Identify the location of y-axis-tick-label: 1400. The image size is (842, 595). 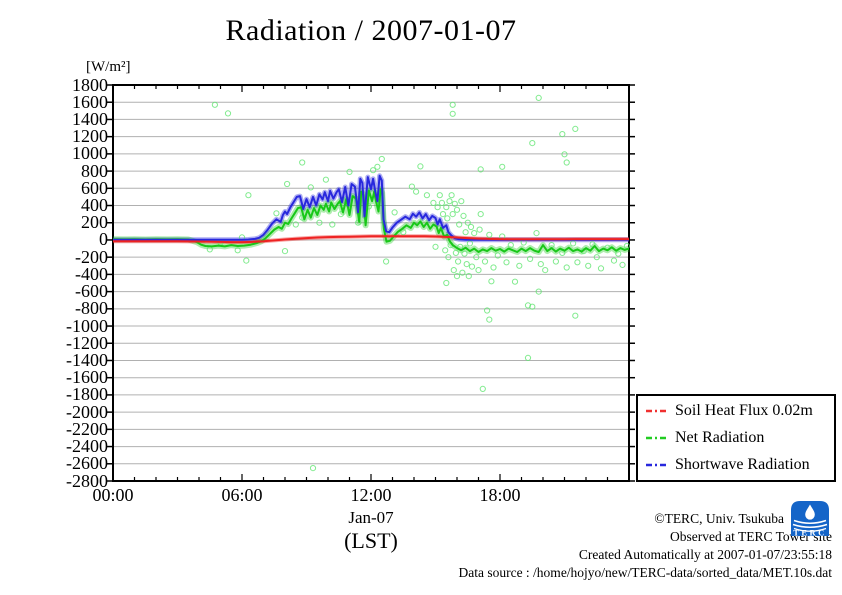
(90, 118).